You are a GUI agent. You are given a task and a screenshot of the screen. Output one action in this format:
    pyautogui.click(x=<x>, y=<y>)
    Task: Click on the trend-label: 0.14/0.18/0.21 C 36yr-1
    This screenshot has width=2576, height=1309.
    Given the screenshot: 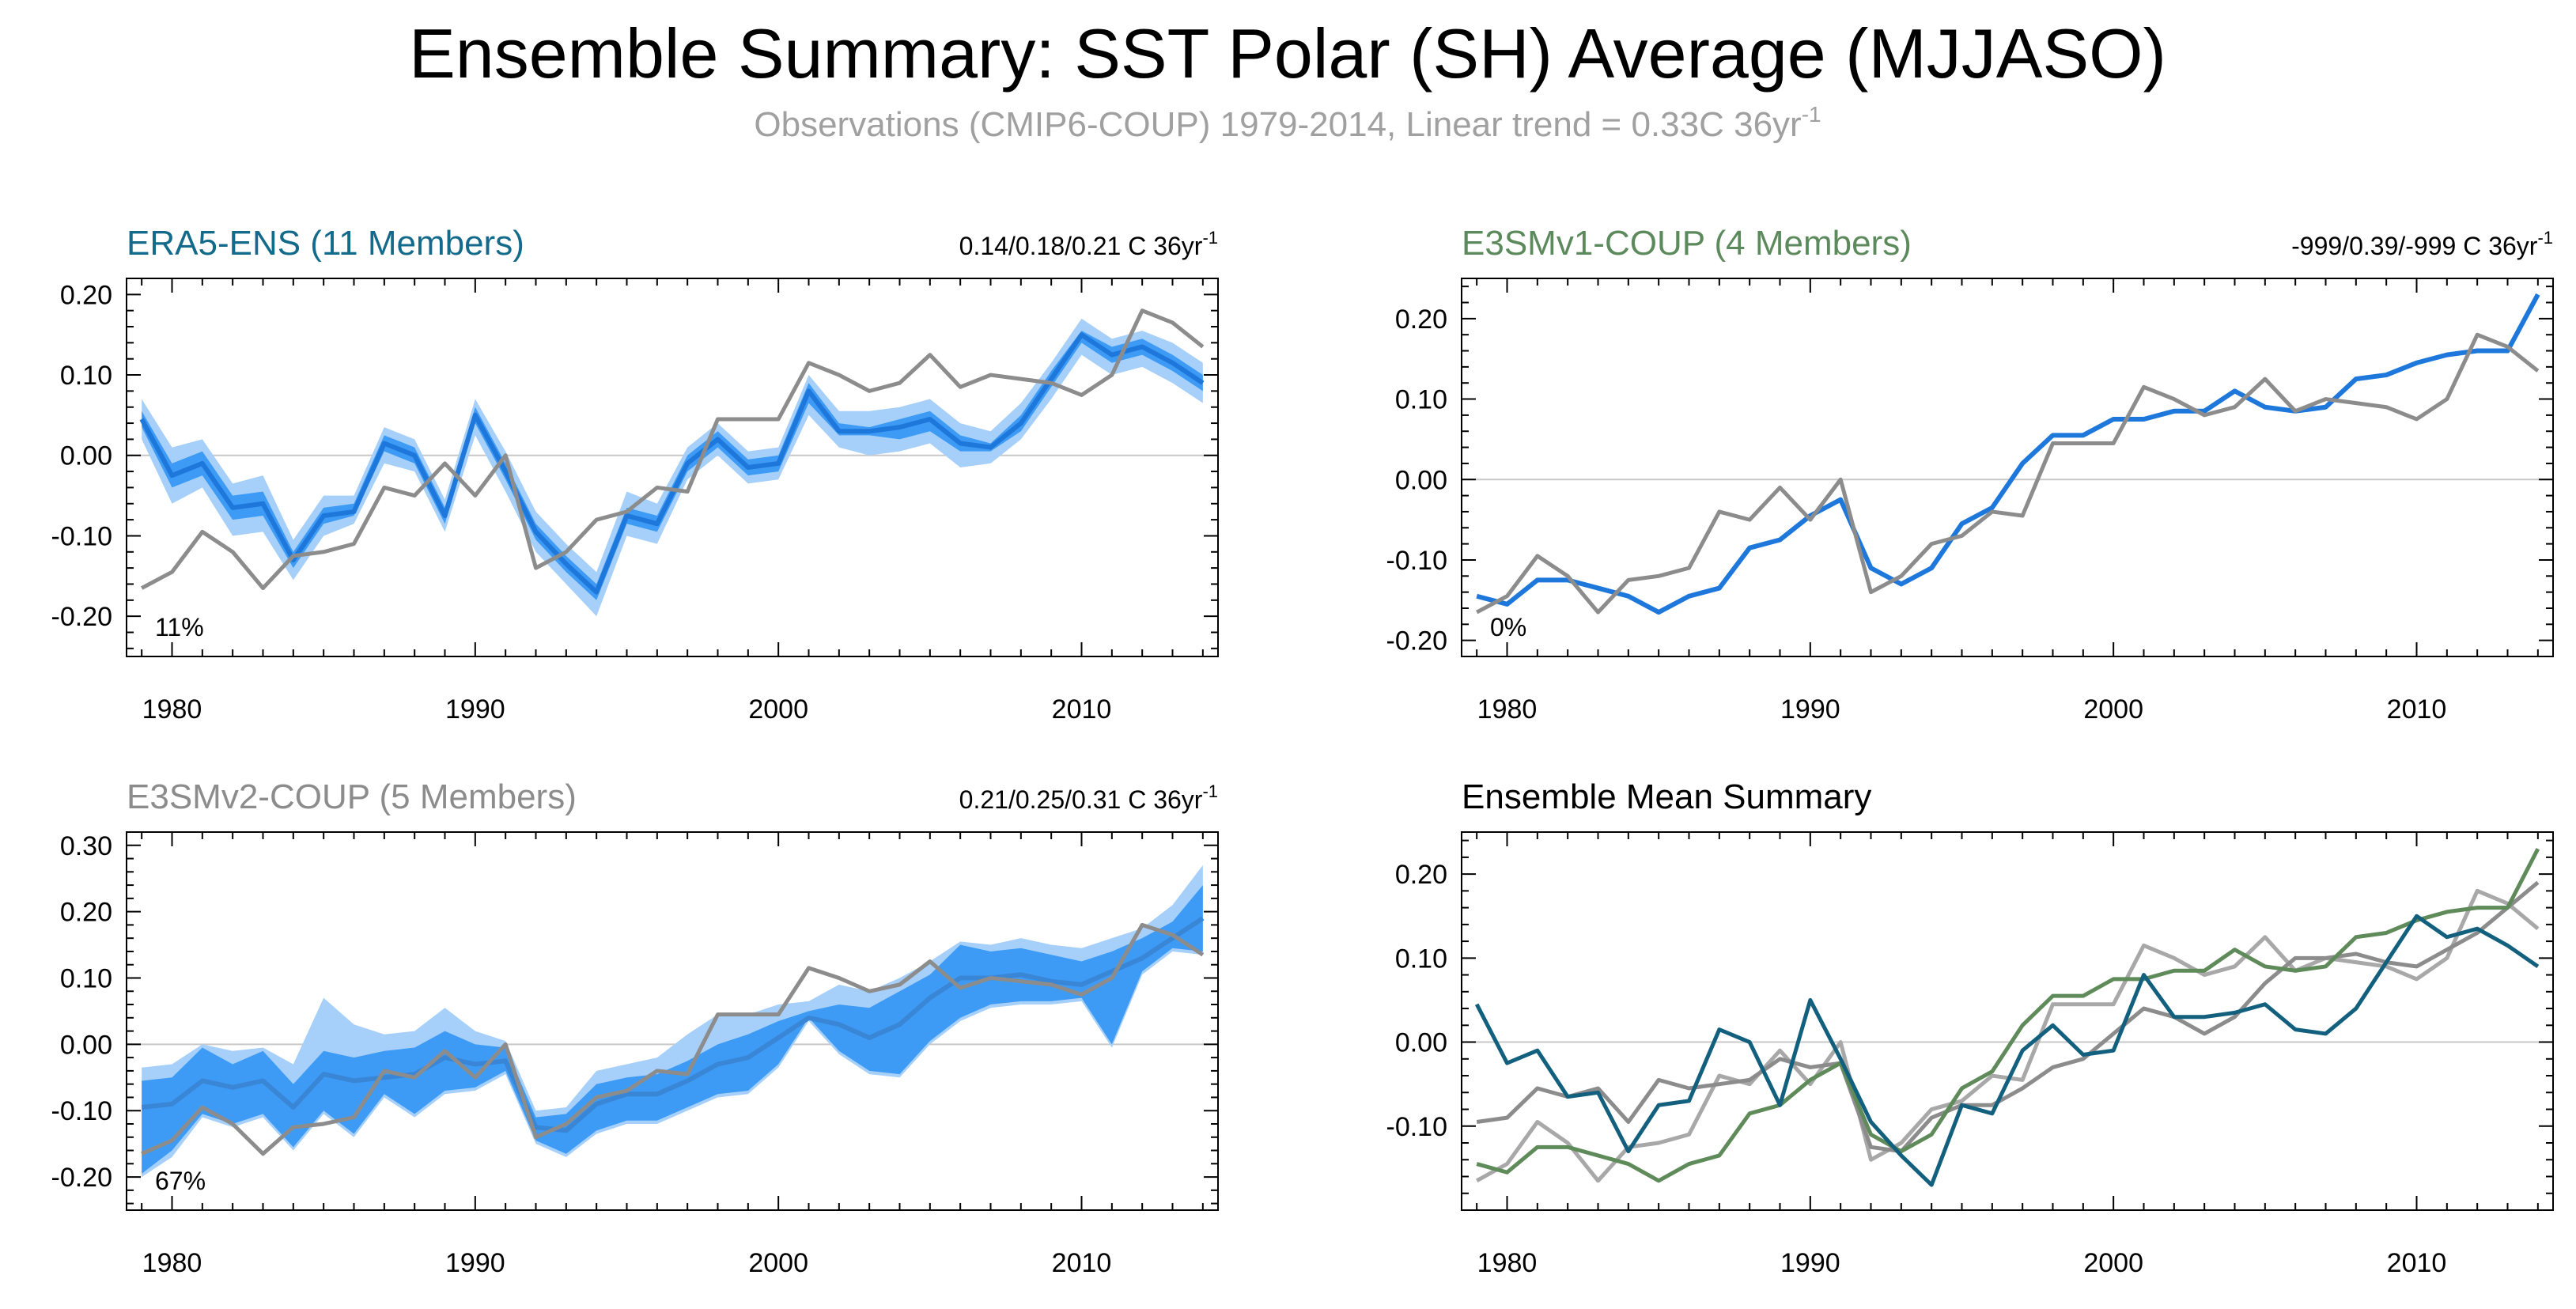 What is the action you would take?
    pyautogui.click(x=1088, y=244)
    